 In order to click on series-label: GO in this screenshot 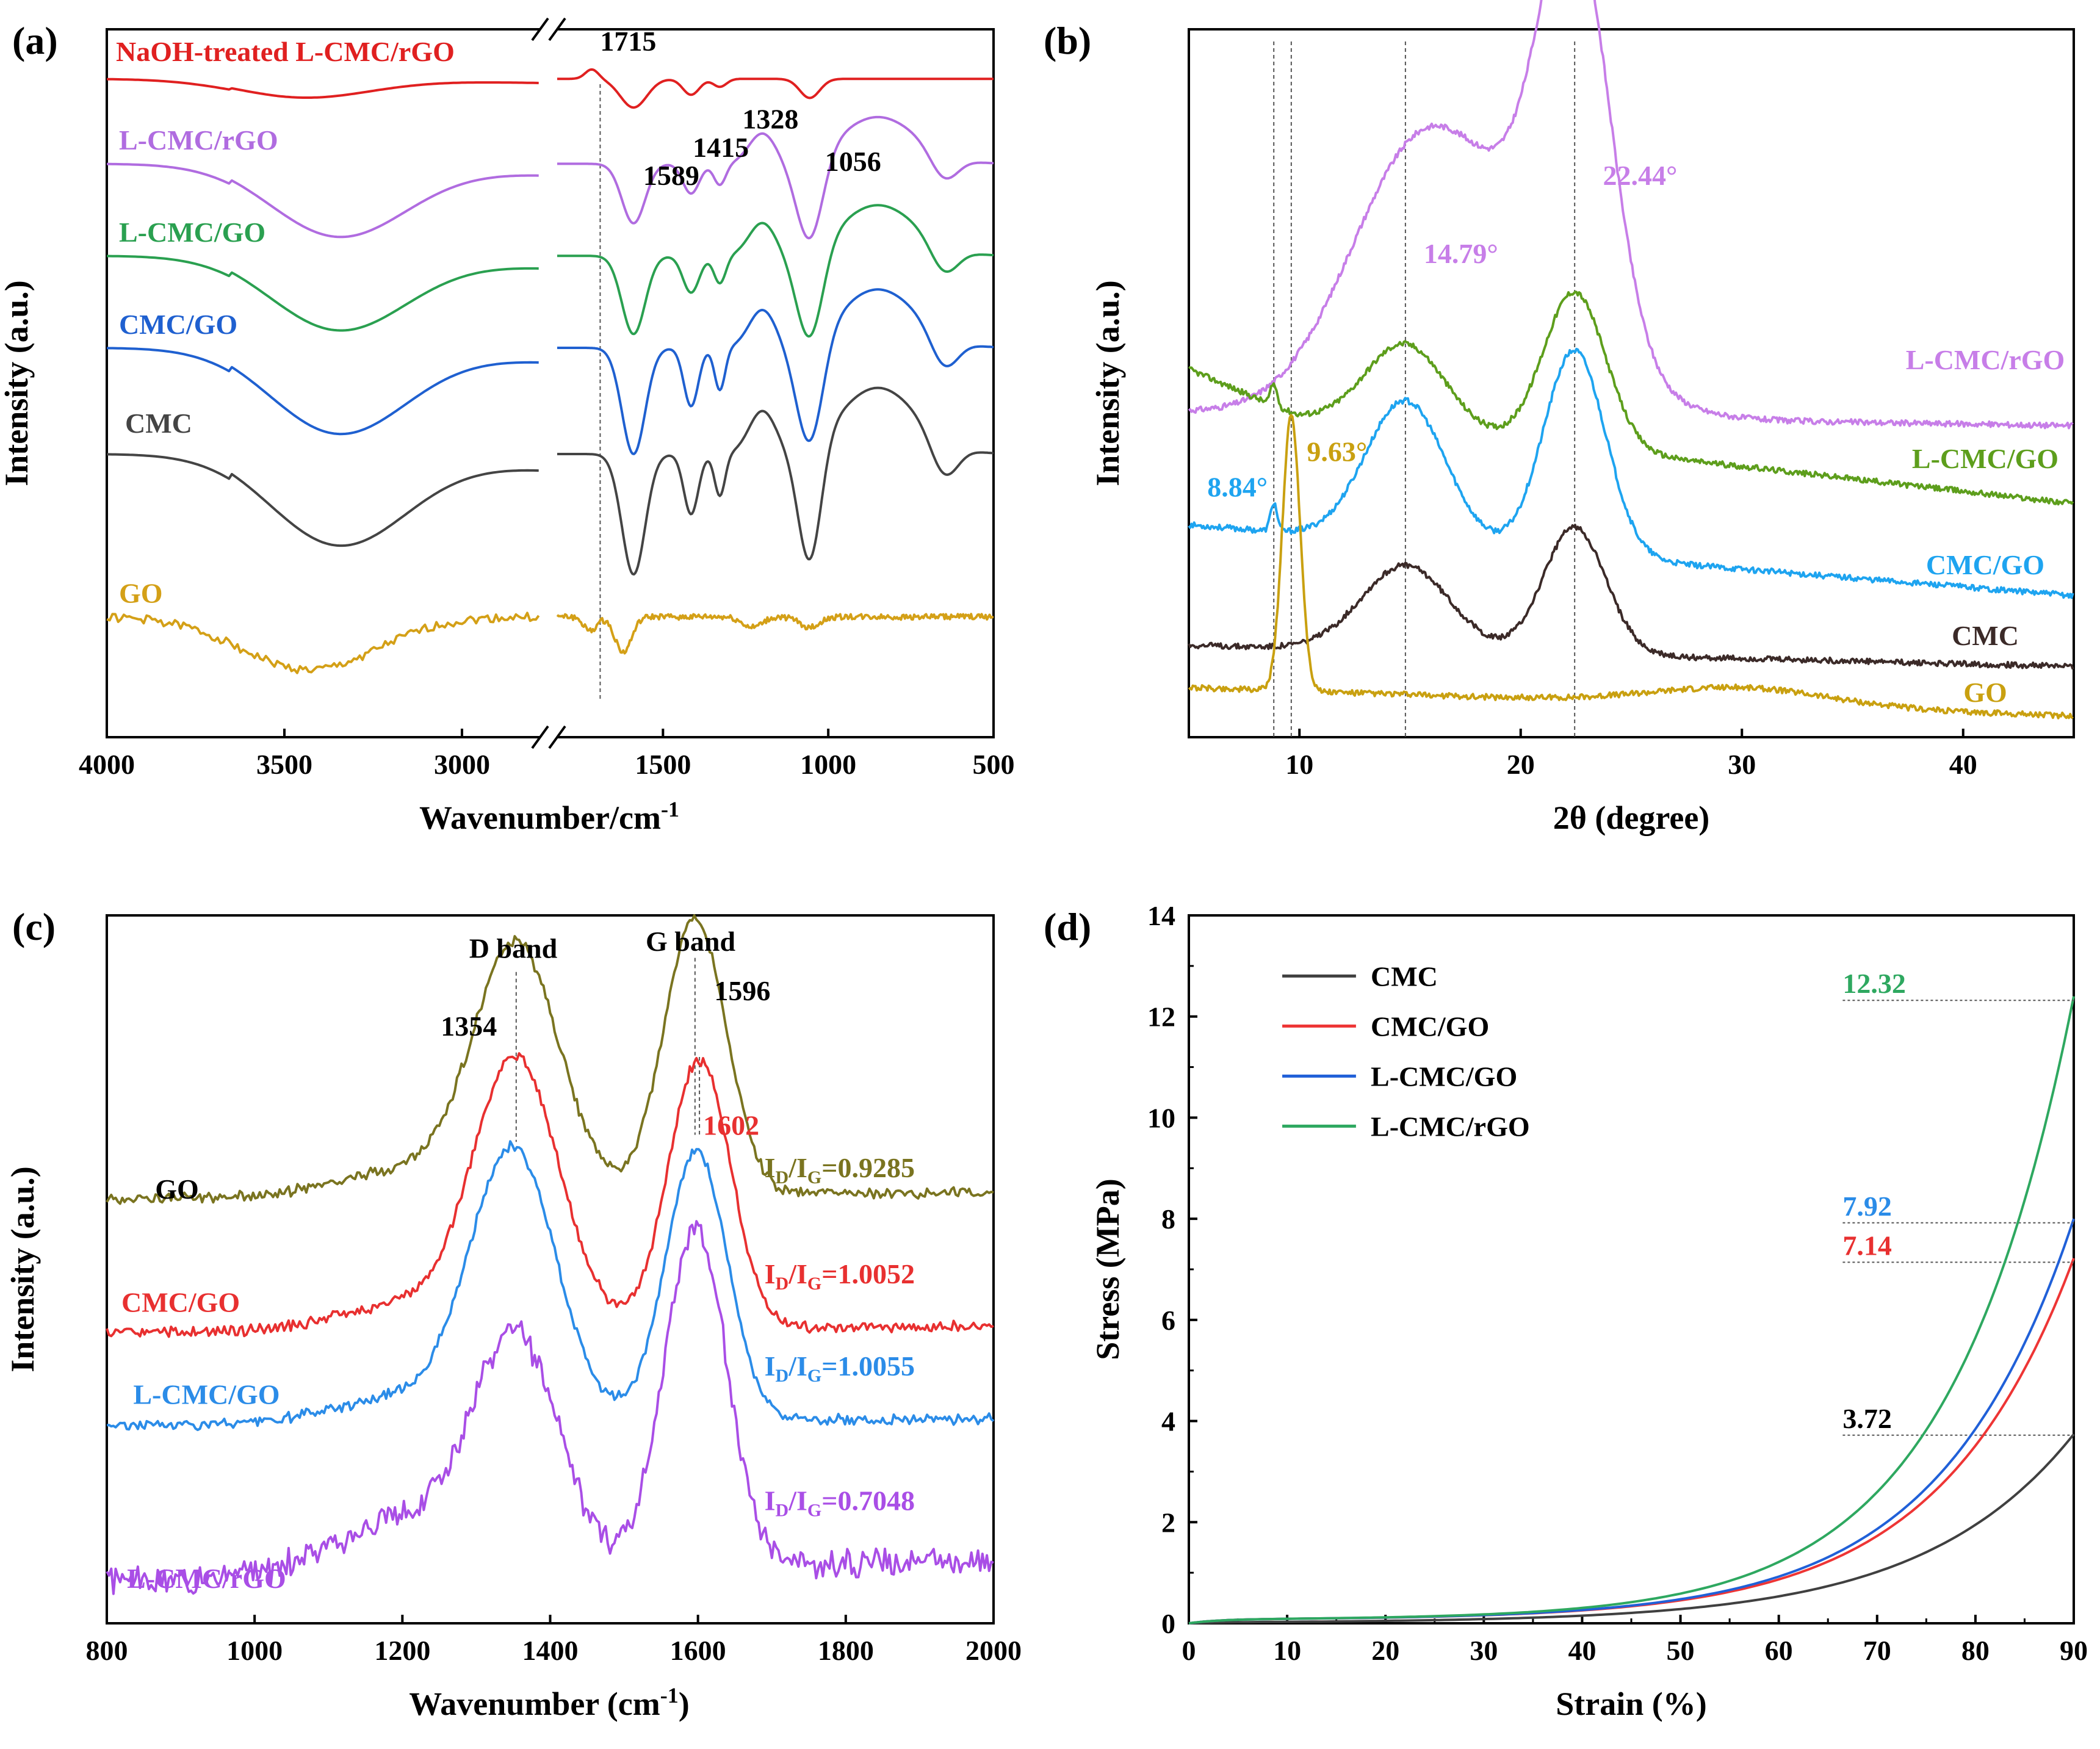, I will do `click(141, 593)`.